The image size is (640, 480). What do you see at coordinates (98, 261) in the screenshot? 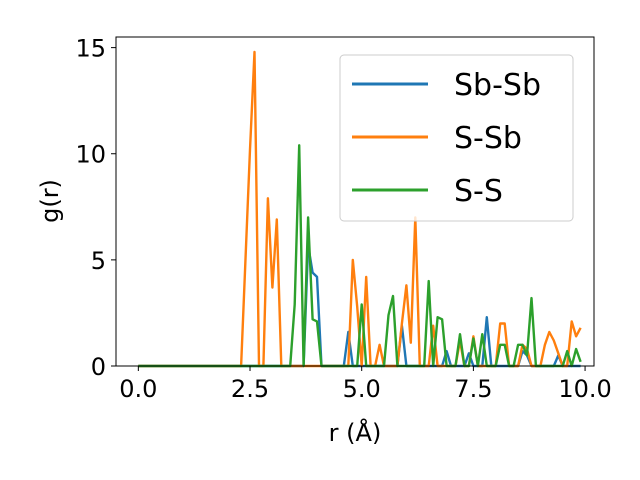
I see `y-tick-label: 5` at bounding box center [98, 261].